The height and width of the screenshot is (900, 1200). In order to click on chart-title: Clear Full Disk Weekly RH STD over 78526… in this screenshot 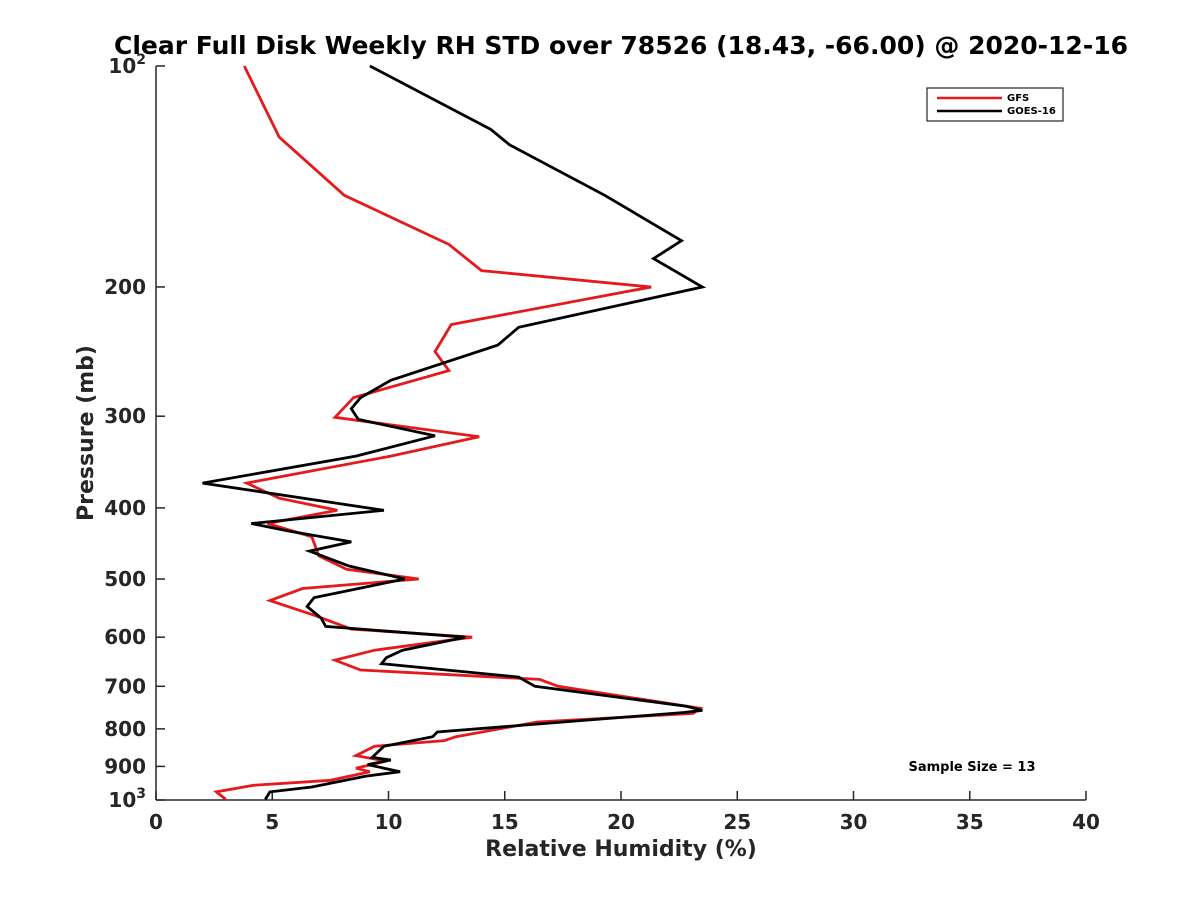, I will do `click(621, 45)`.